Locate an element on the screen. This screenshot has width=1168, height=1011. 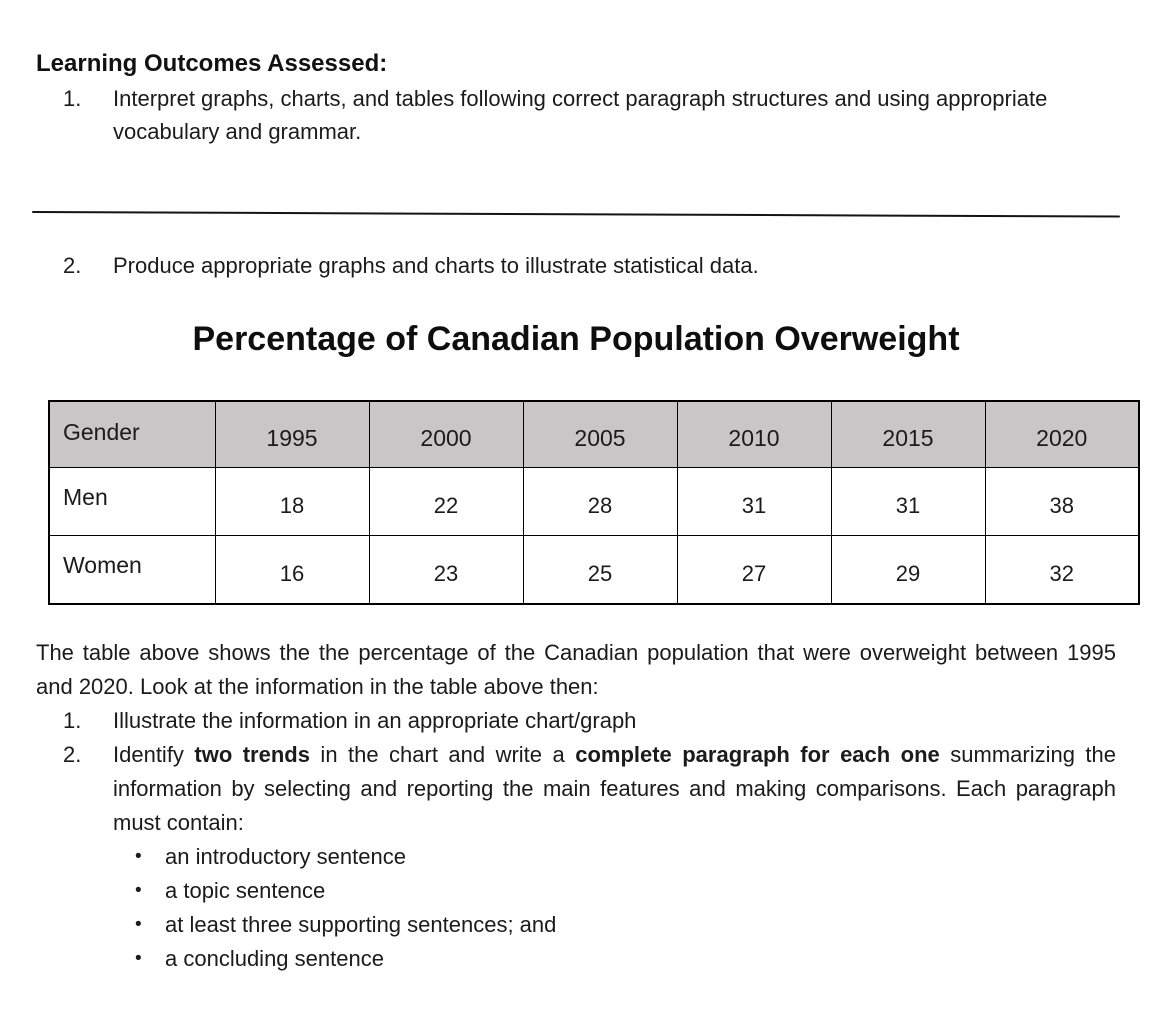
header-cell-2005: 2005 is located at coordinates (600, 434).